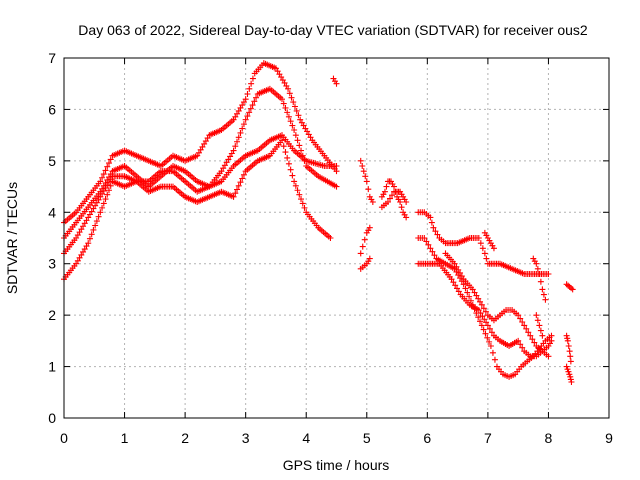 Image resolution: width=640 pixels, height=480 pixels. I want to click on x-tick-label: 8, so click(549, 438).